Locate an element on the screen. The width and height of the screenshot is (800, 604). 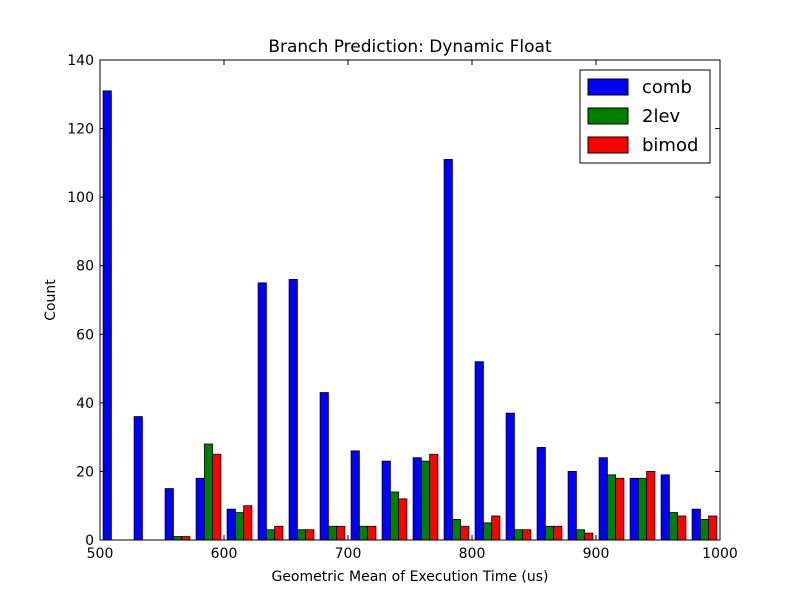
x-tick-label: 600 is located at coordinates (224, 554).